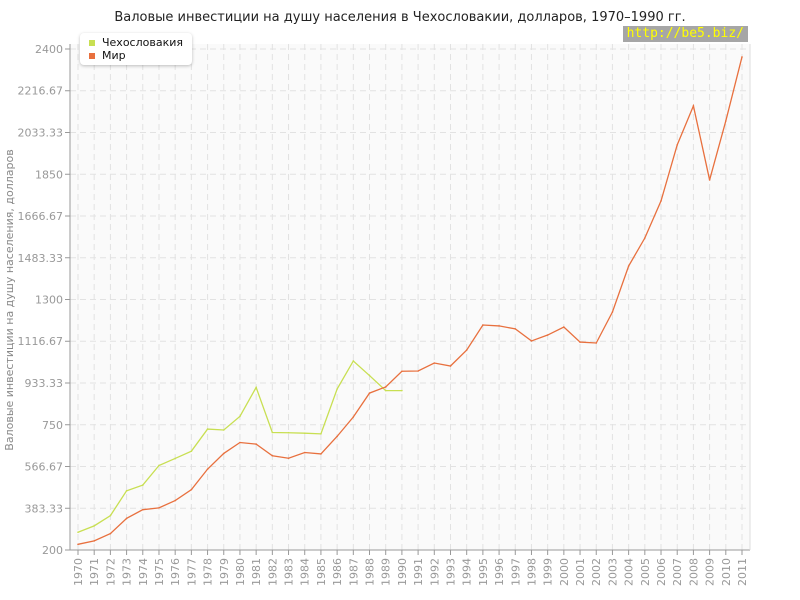 Image resolution: width=800 pixels, height=600 pixels. I want to click on x-tick-label: 1973, so click(127, 572).